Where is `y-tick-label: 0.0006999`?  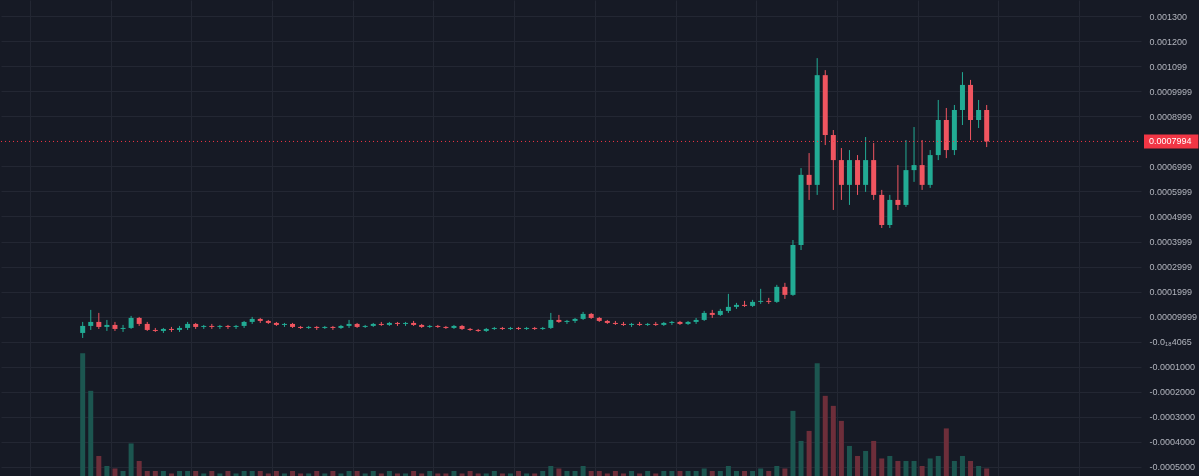
y-tick-label: 0.0006999 is located at coordinates (1171, 166).